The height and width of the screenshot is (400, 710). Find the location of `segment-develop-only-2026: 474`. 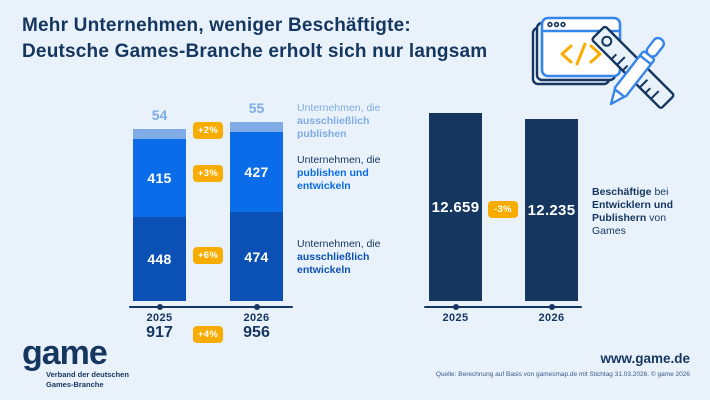

segment-develop-only-2026: 474 is located at coordinates (256, 256).